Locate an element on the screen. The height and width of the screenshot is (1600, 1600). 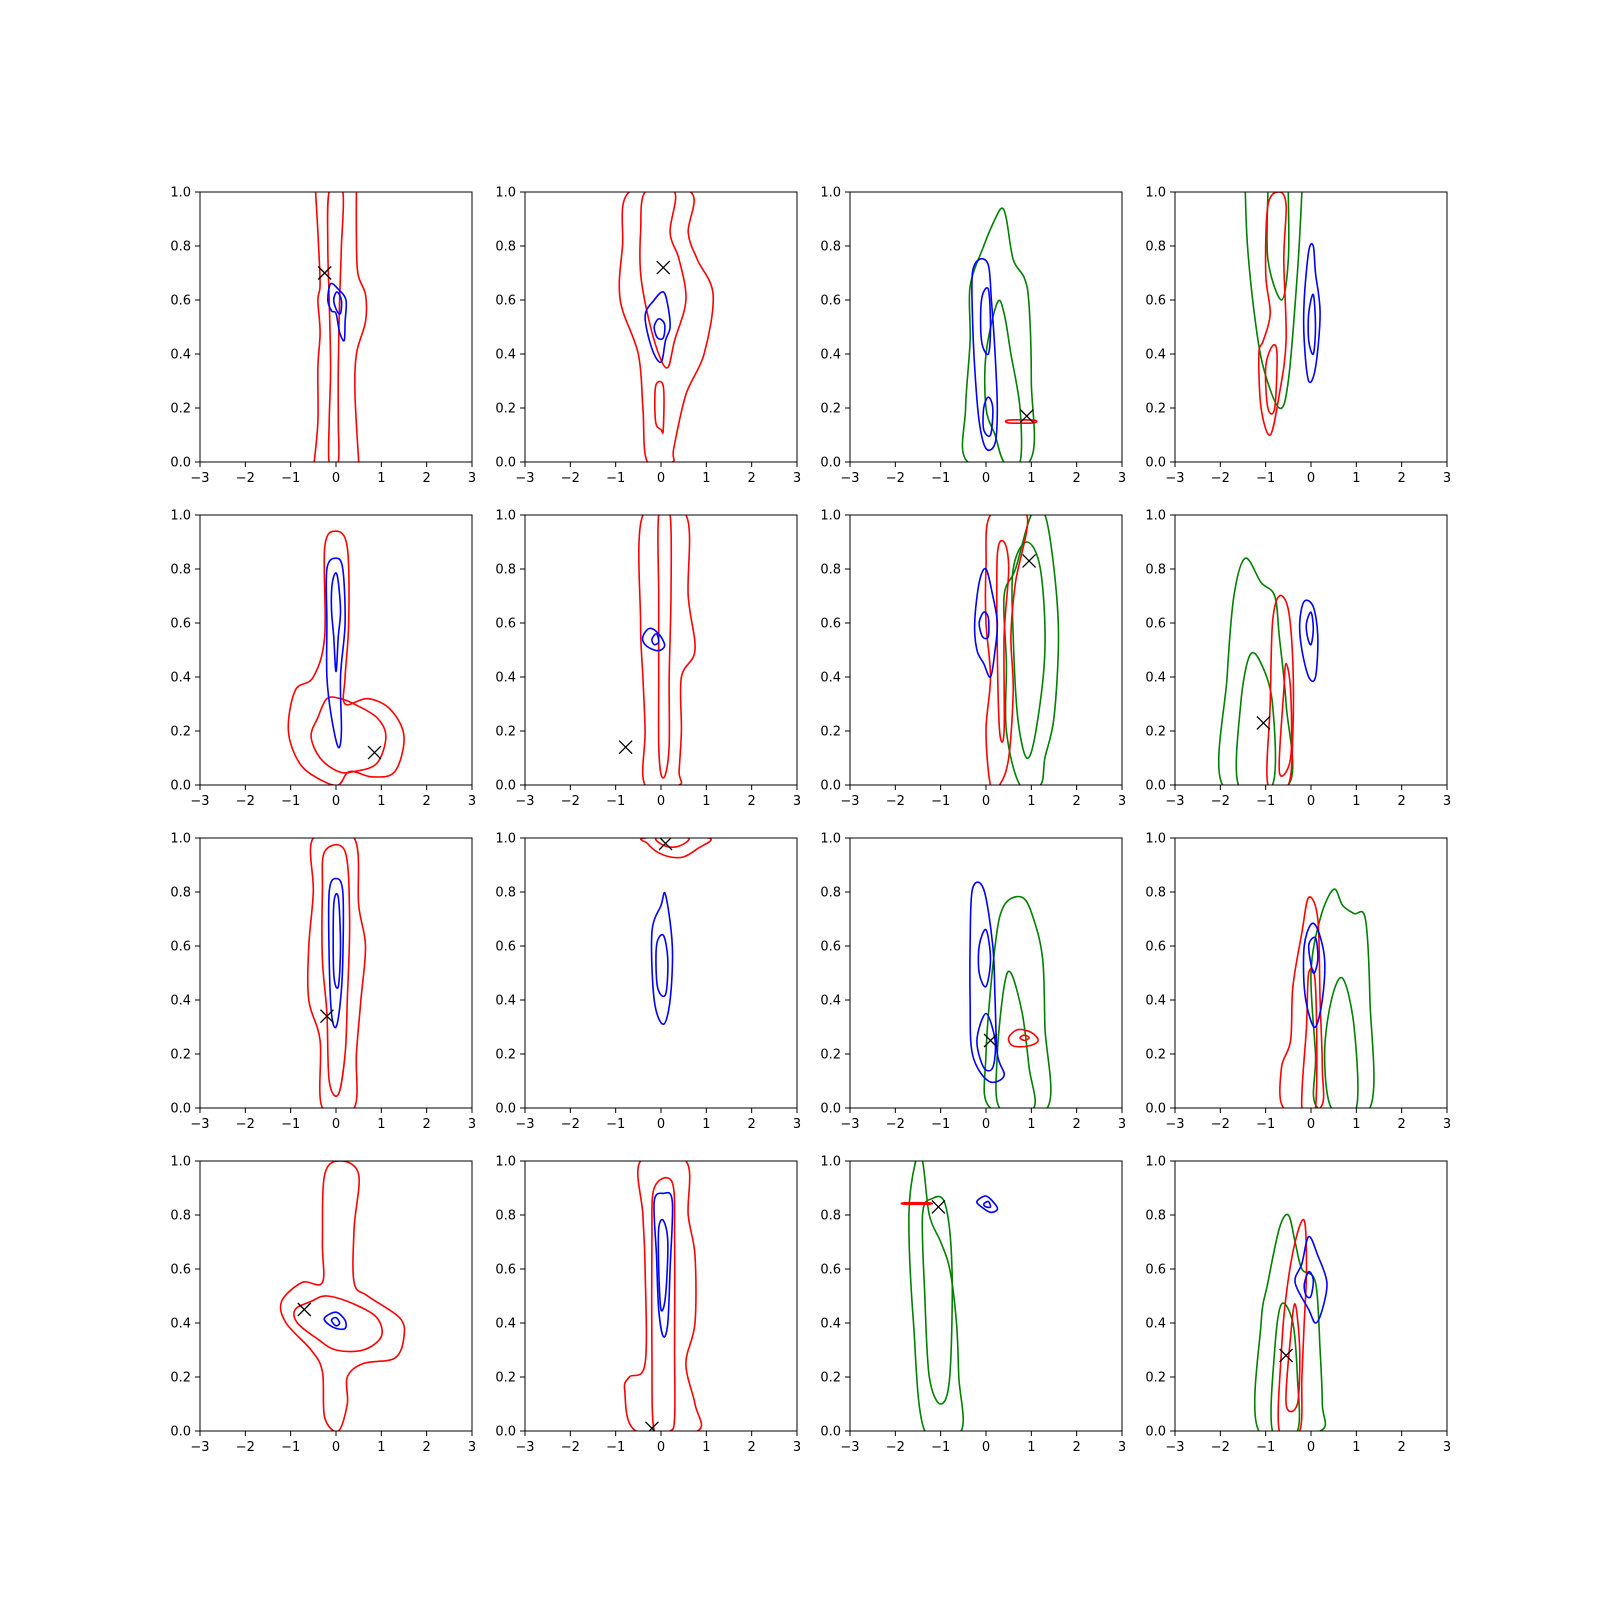
panel-r2-c2: −3 −2 −1 0 1 2 3 0.0 0.2 0.4 0.6 0.8 1.0 is located at coordinates (648, 659).